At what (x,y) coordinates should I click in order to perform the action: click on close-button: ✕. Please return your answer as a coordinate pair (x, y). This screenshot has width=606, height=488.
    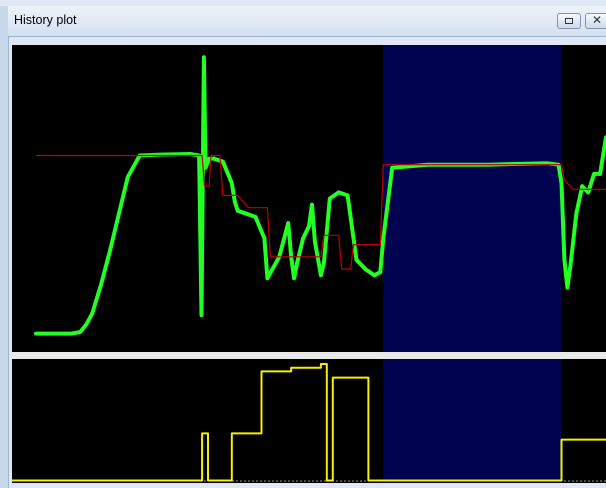
    Looking at the image, I should click on (595, 21).